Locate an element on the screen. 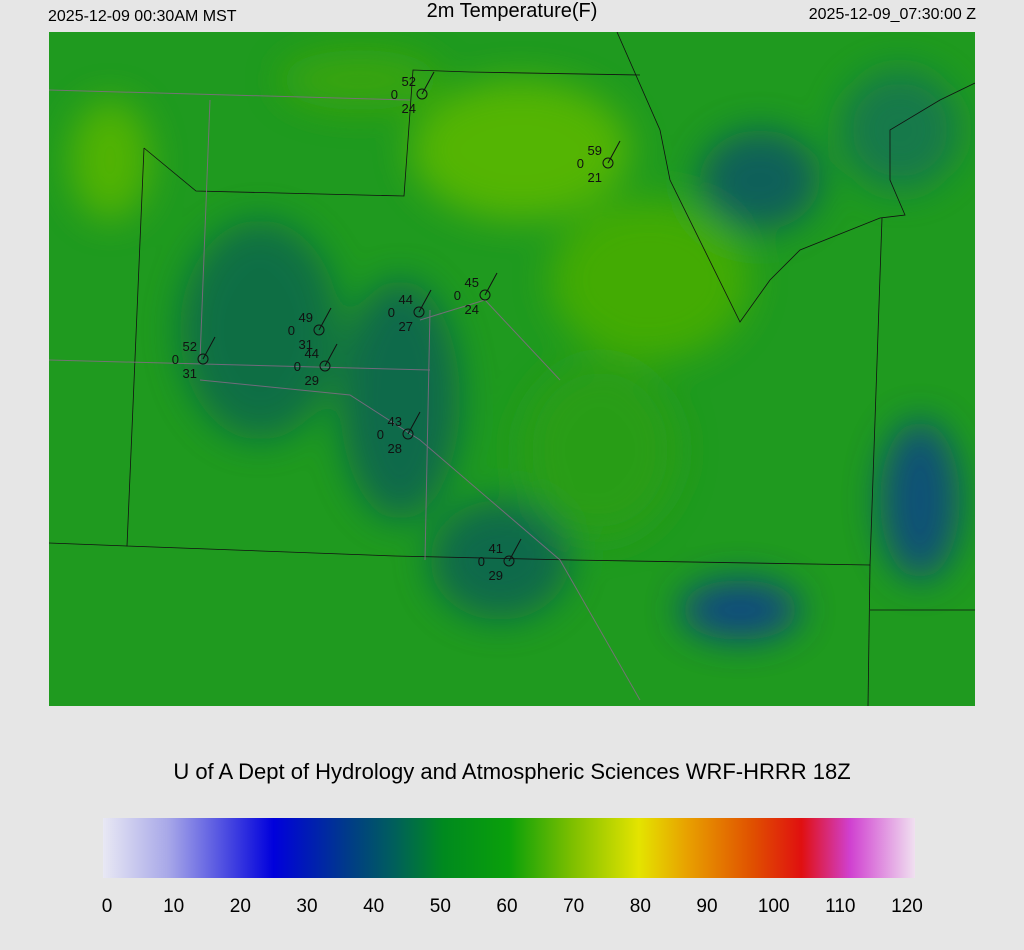  colorbar-tick-label: 0 is located at coordinates (107, 906).